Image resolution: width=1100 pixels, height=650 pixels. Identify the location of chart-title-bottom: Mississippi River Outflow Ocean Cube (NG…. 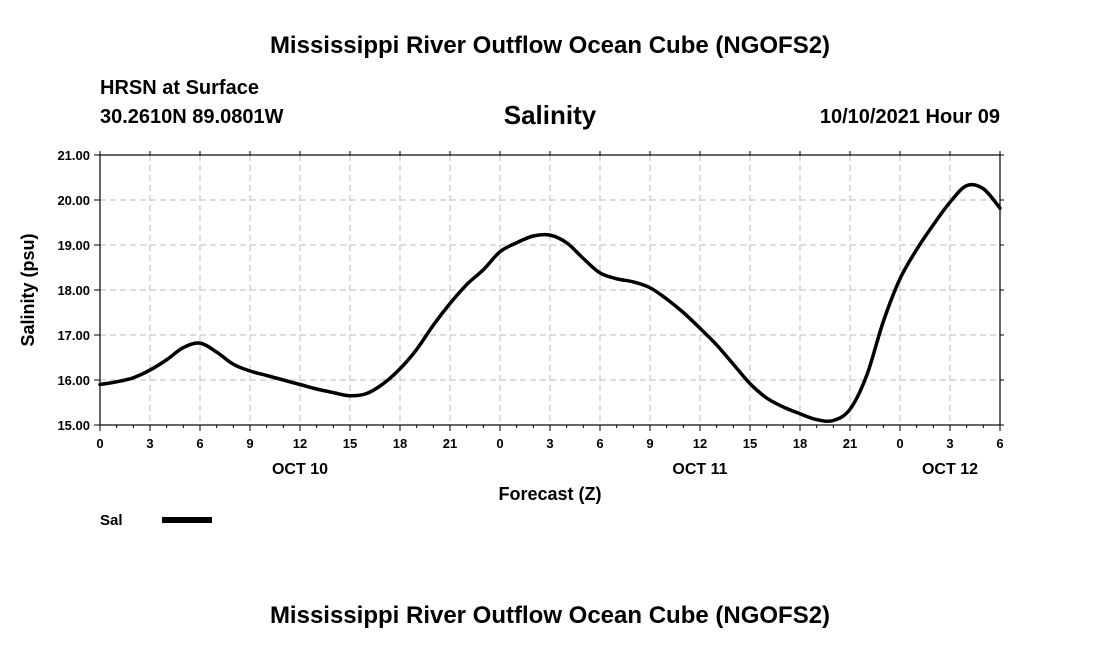
(550, 615).